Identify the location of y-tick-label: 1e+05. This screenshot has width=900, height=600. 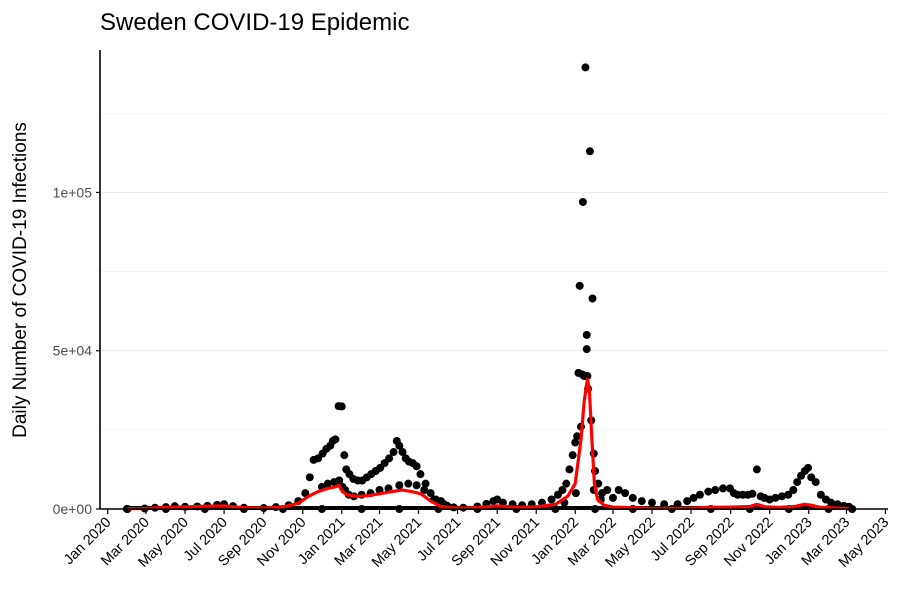
(73, 192).